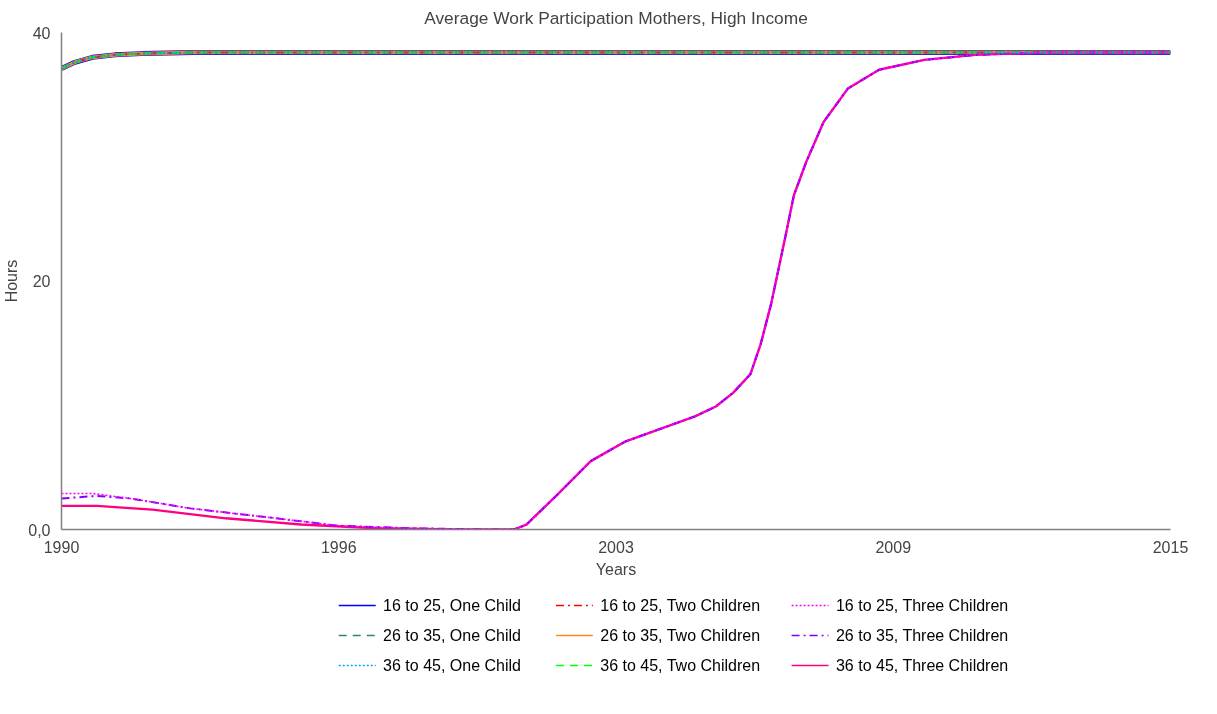  What do you see at coordinates (616, 569) in the screenshot?
I see `x-axis-title: Years` at bounding box center [616, 569].